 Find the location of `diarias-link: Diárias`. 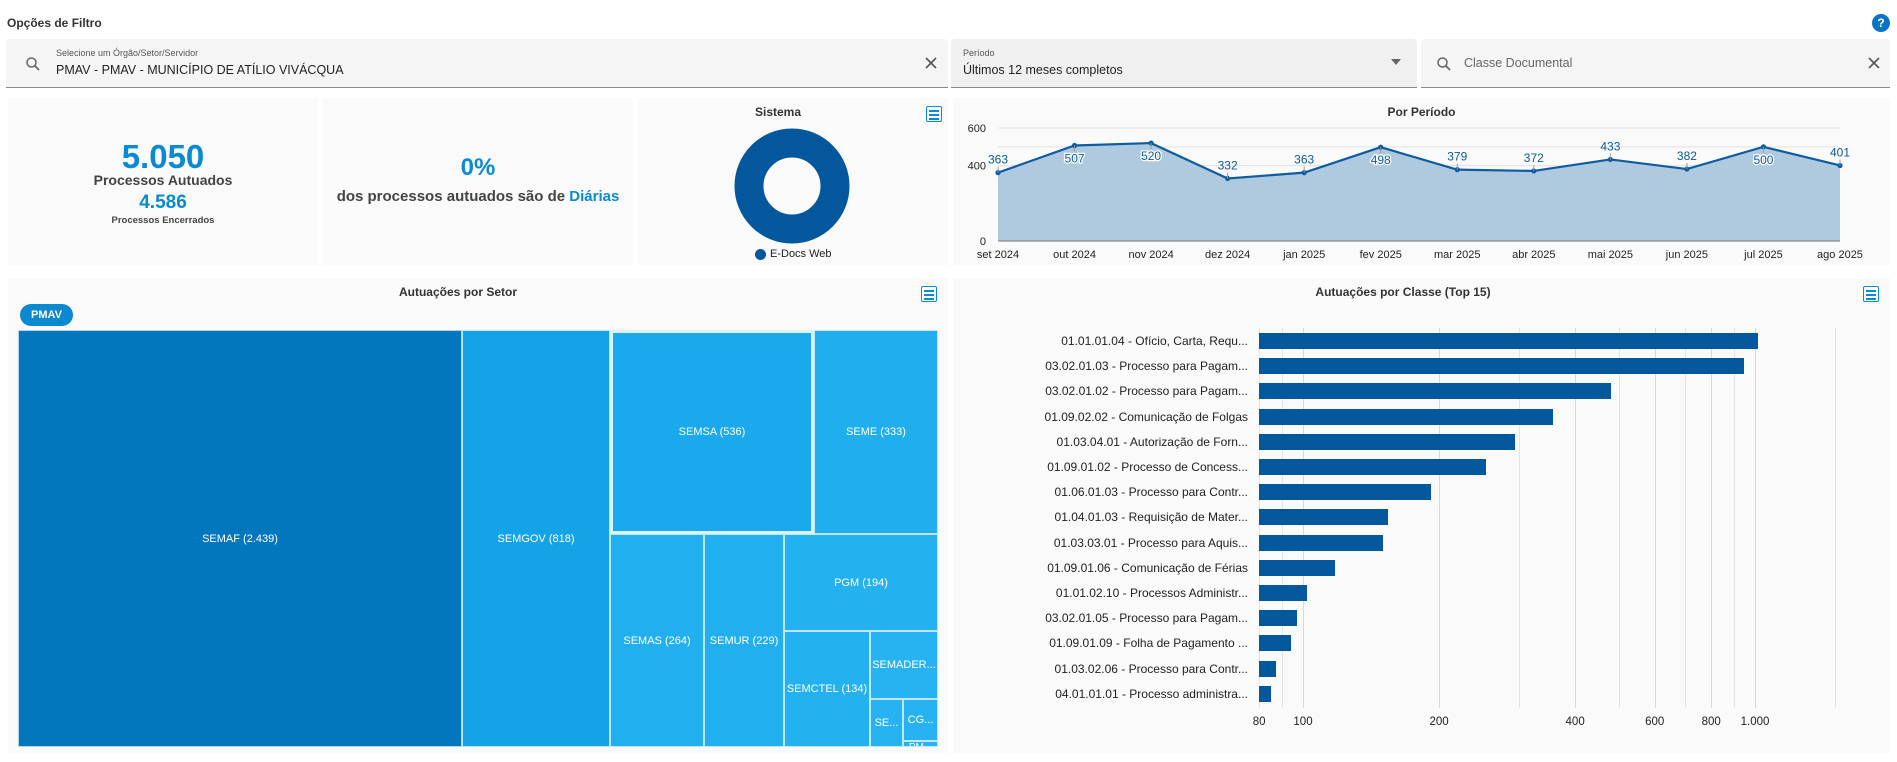

diarias-link: Diárias is located at coordinates (594, 196).